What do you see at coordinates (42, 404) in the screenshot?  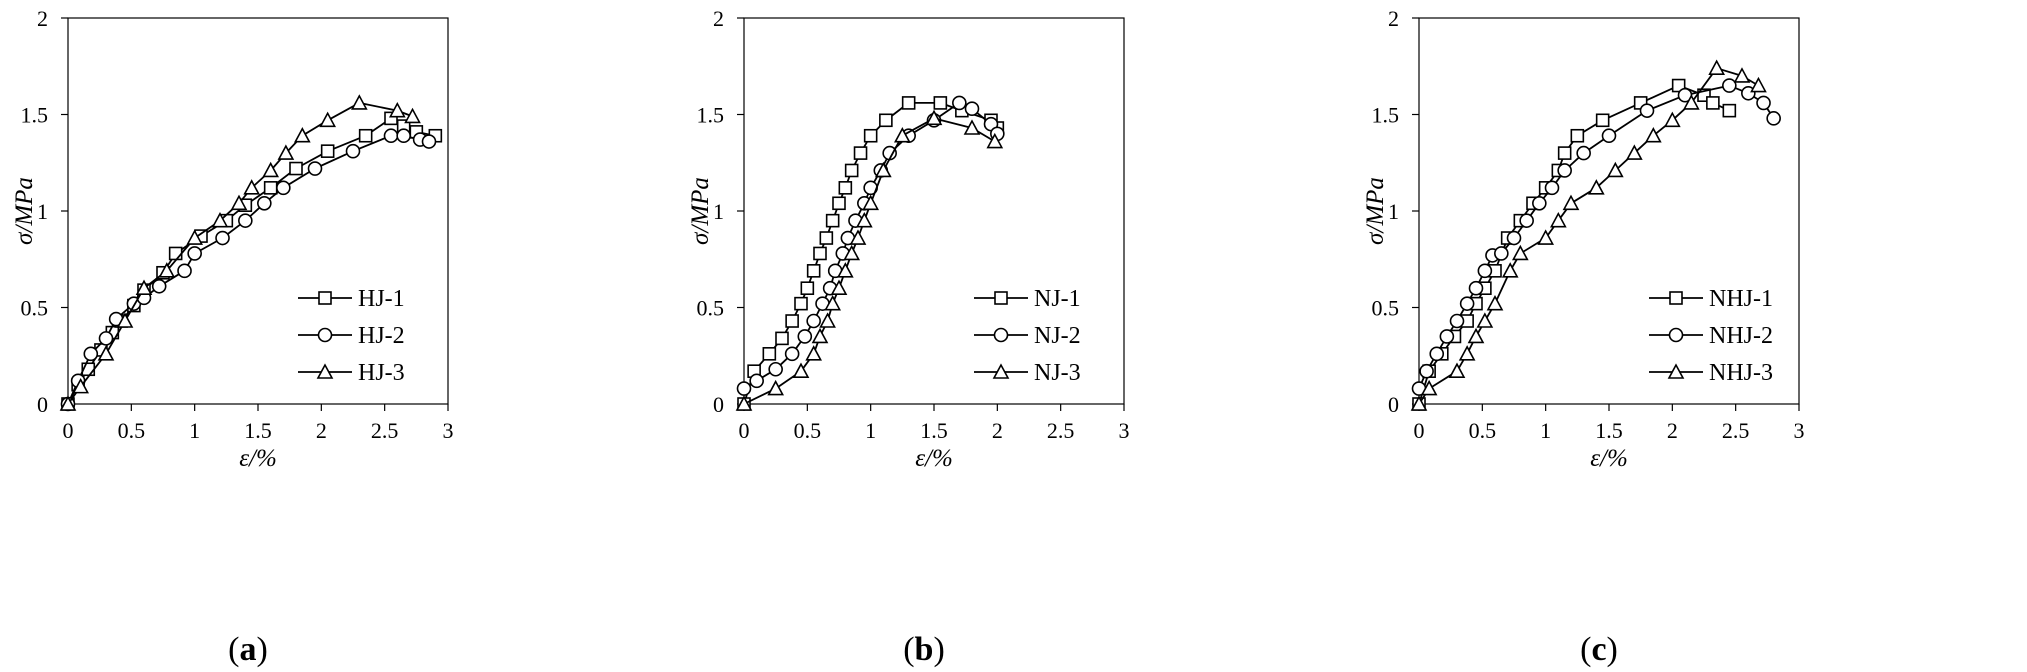 I see `chart-a-ytick-label: 0` at bounding box center [42, 404].